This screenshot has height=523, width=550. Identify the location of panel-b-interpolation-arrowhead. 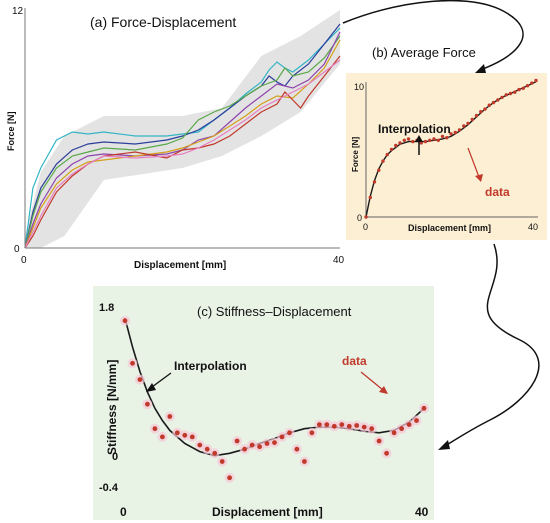
(419, 138).